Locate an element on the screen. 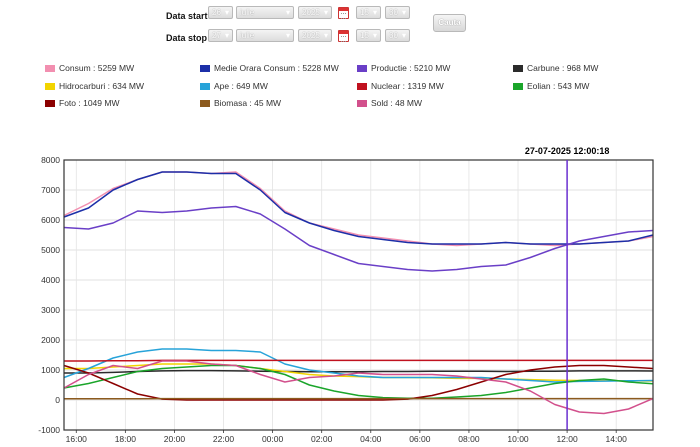  legend-item: Ape : 649 MW is located at coordinates (234, 86).